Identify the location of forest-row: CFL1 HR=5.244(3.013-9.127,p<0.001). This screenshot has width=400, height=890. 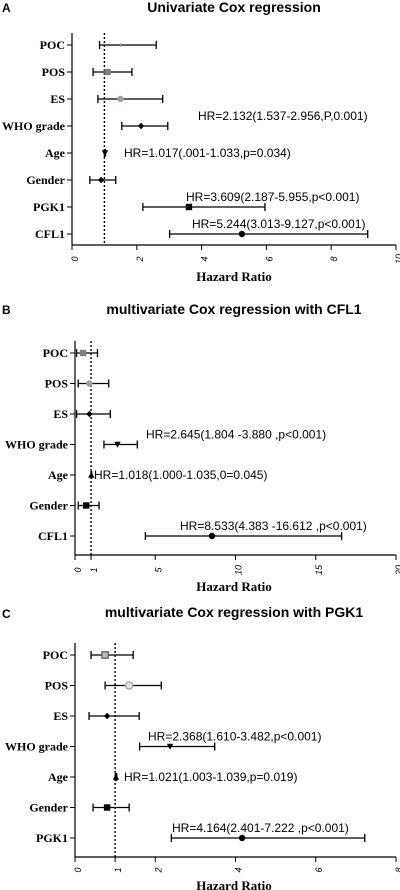
(202, 229).